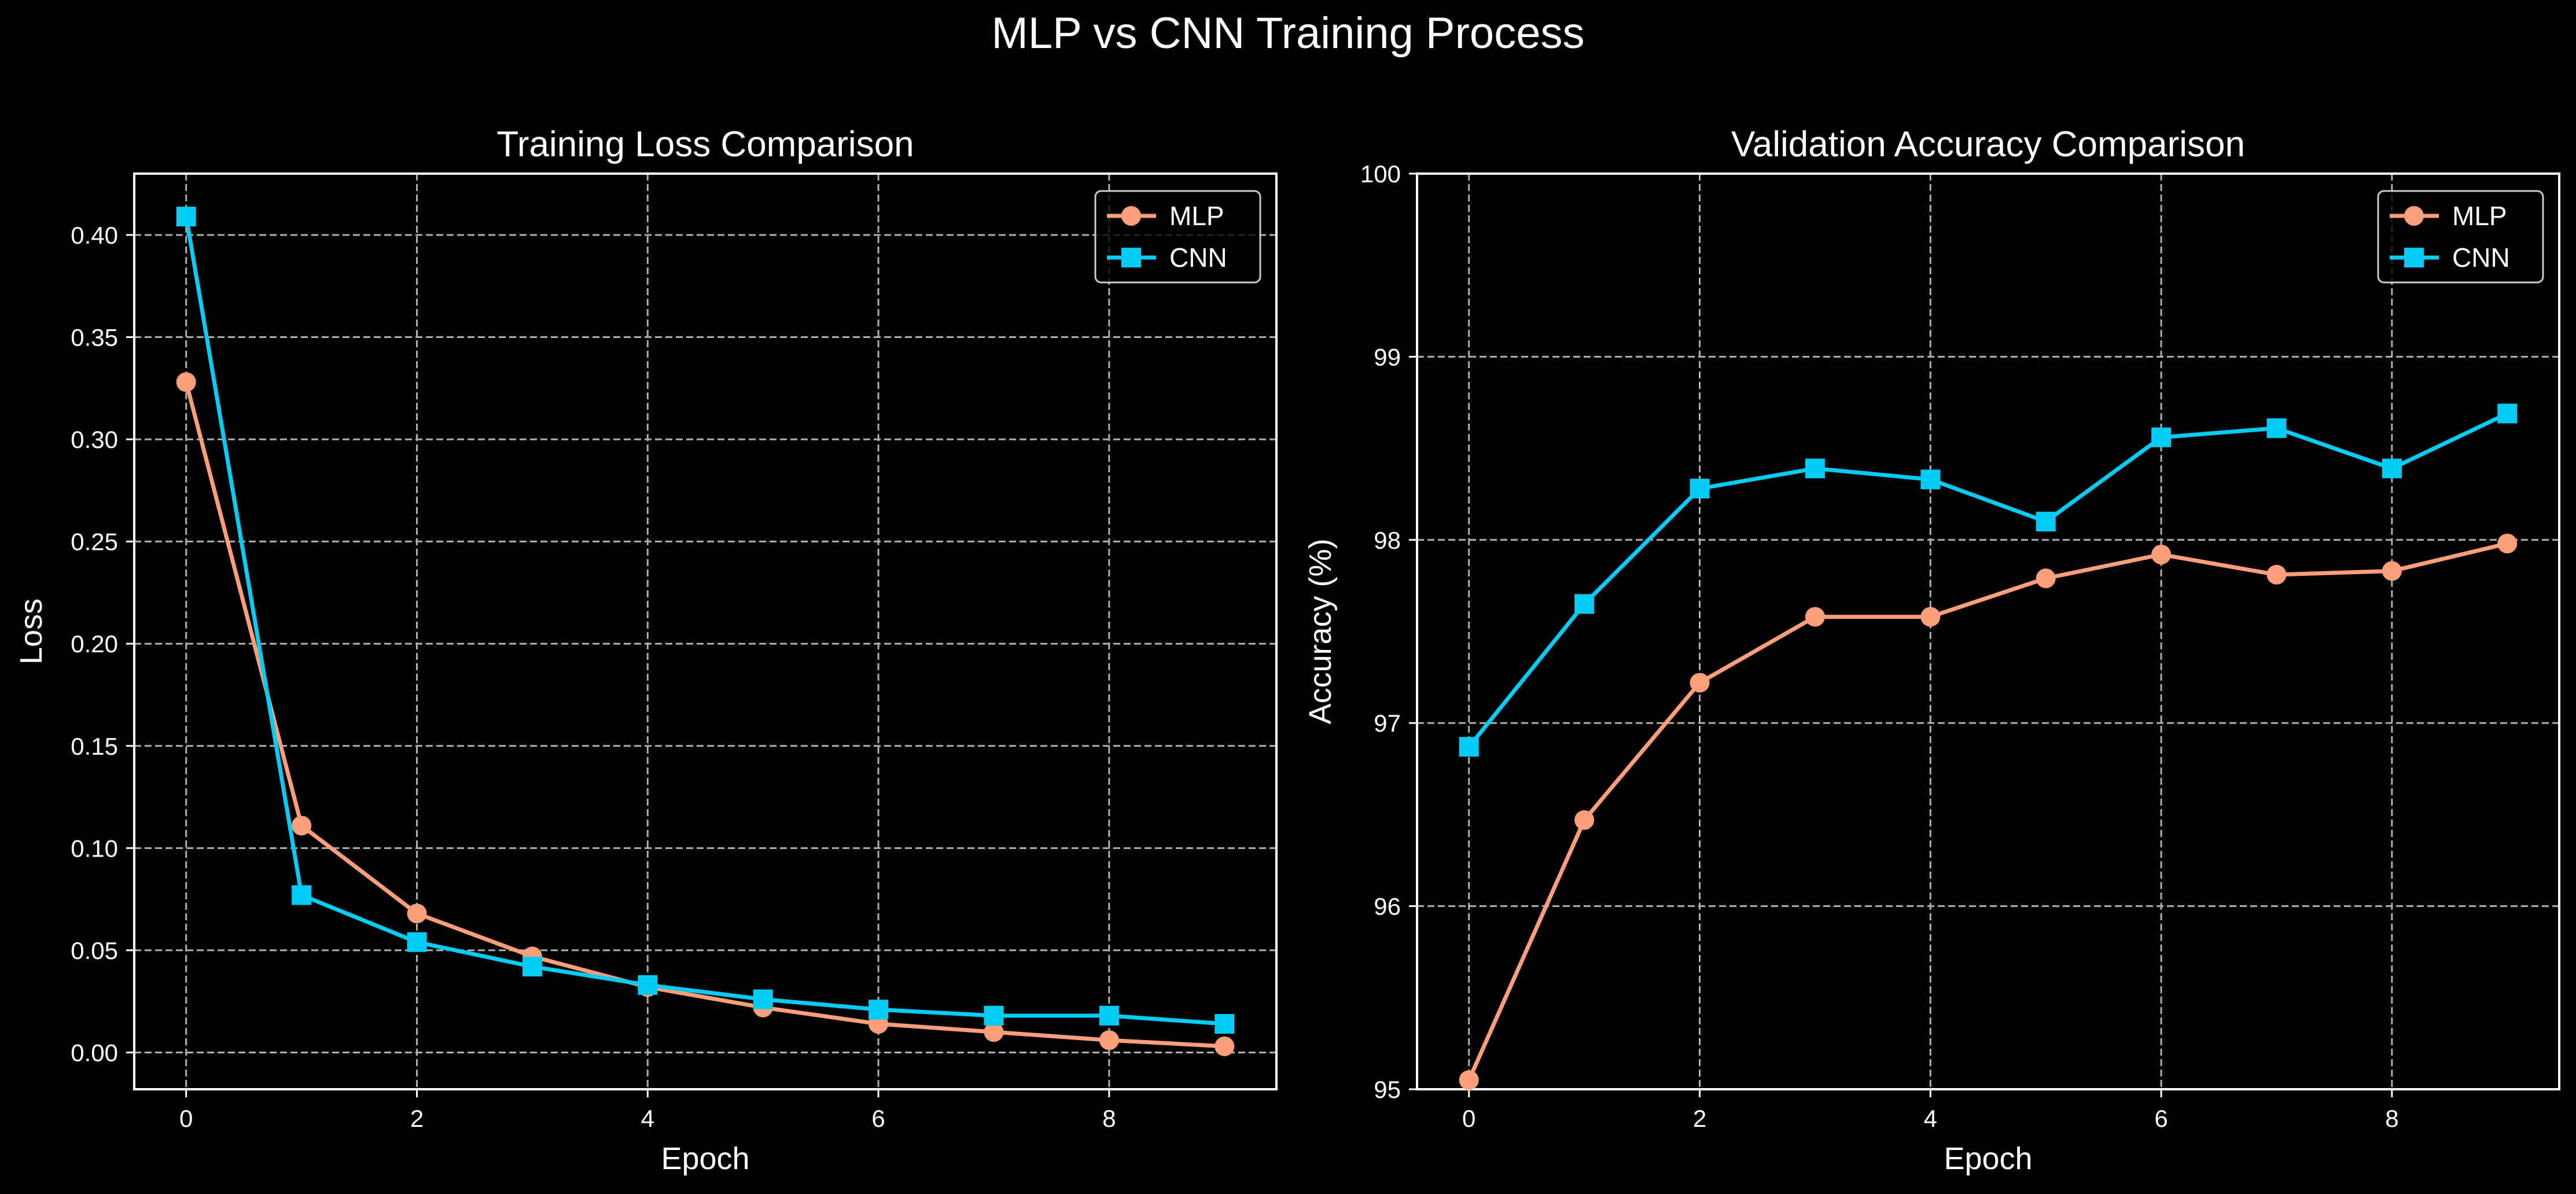  Describe the element at coordinates (94, 950) in the screenshot. I see `loss-y-tick-label: 0.05` at that location.